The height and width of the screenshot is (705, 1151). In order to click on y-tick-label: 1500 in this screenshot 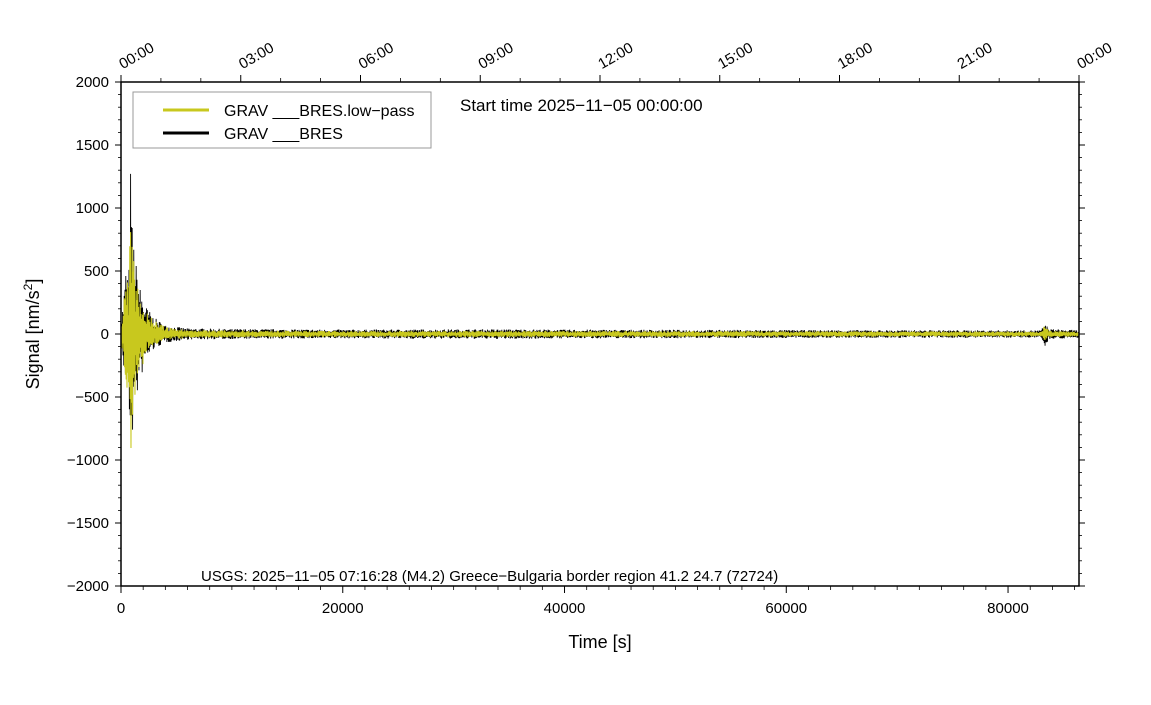, I will do `click(92, 145)`.